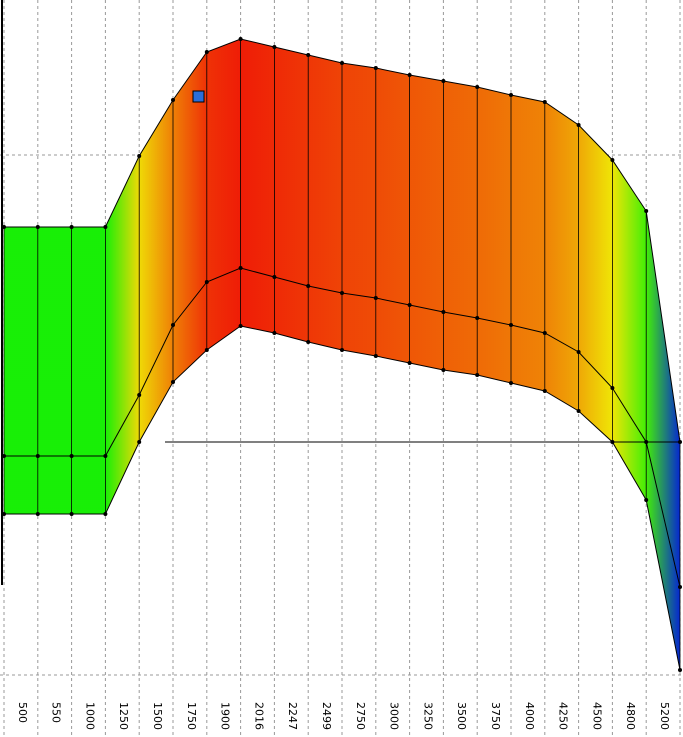 The height and width of the screenshot is (737, 683). What do you see at coordinates (225, 716) in the screenshot?
I see `x-tick-label: 1900` at bounding box center [225, 716].